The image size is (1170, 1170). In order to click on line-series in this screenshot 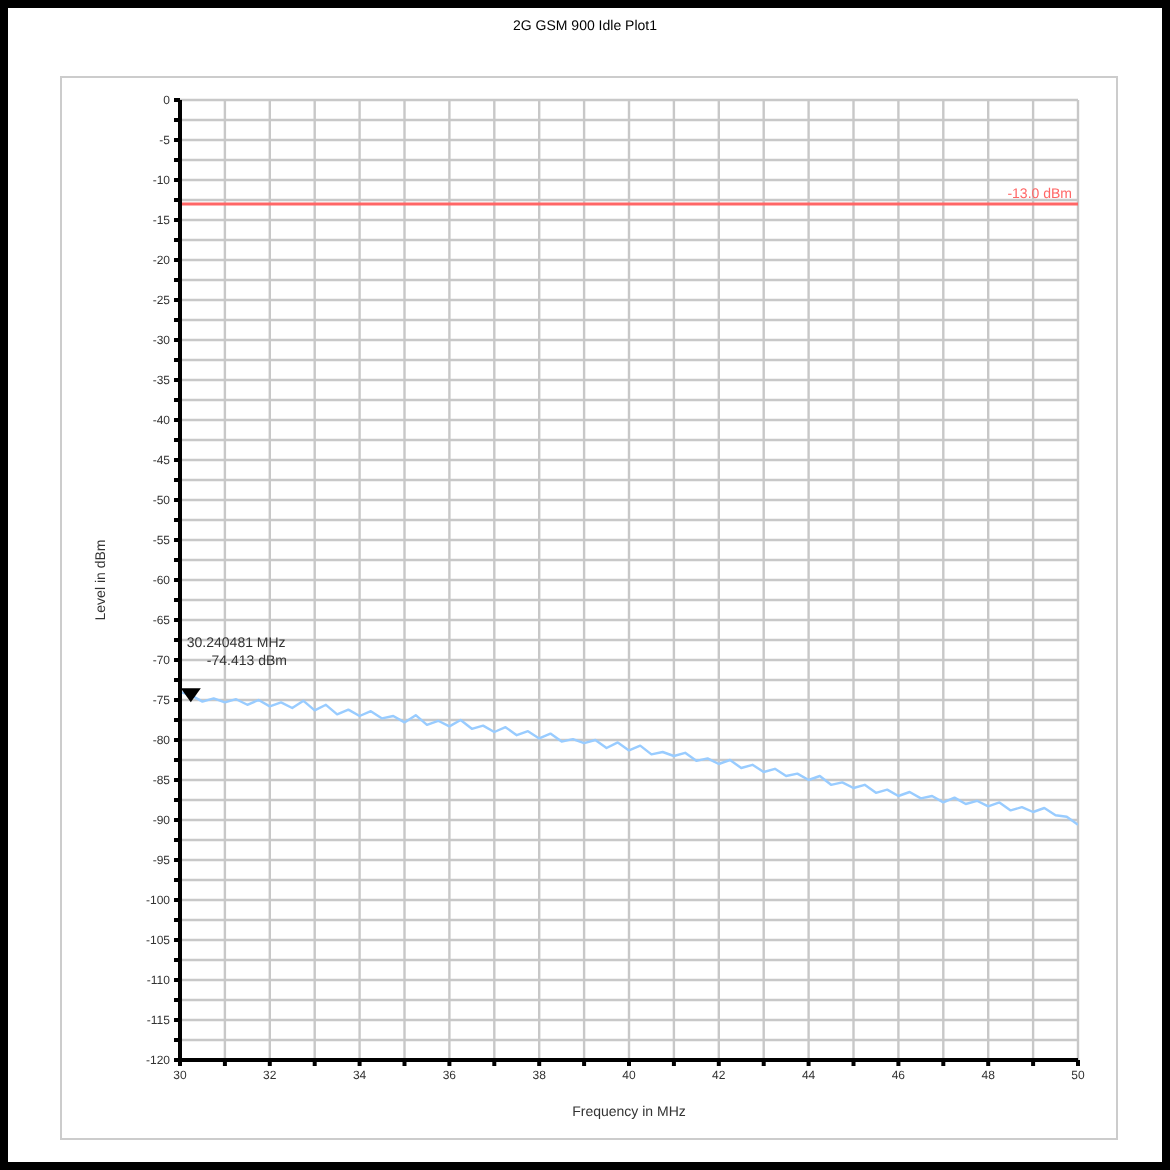, I will do `click(629, 758)`.